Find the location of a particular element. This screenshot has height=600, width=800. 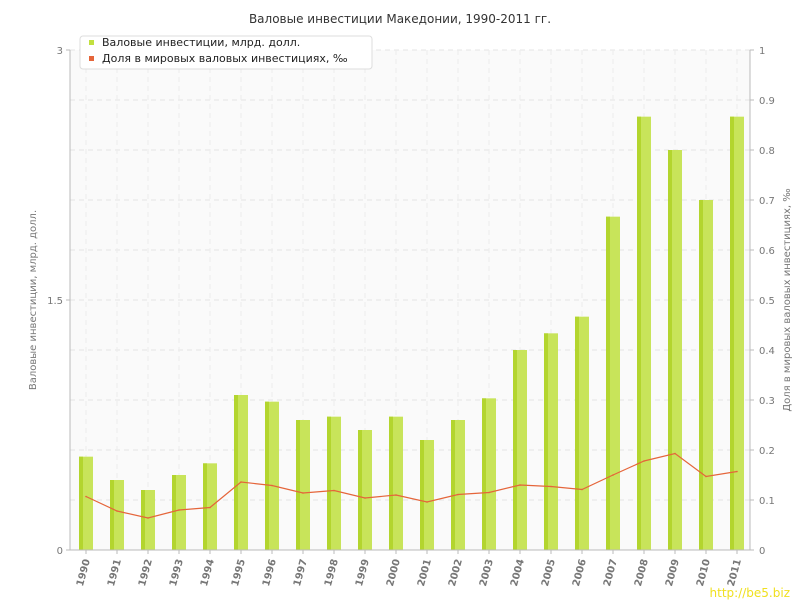

bar-2002 is located at coordinates (458, 485).